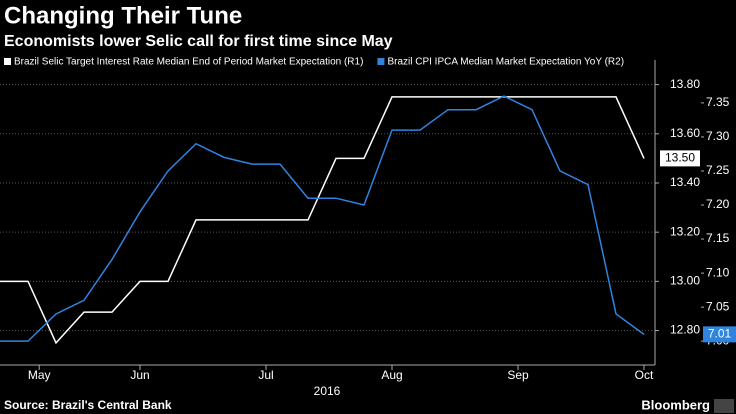  I want to click on y-tick-label: 13.40, so click(685, 182).